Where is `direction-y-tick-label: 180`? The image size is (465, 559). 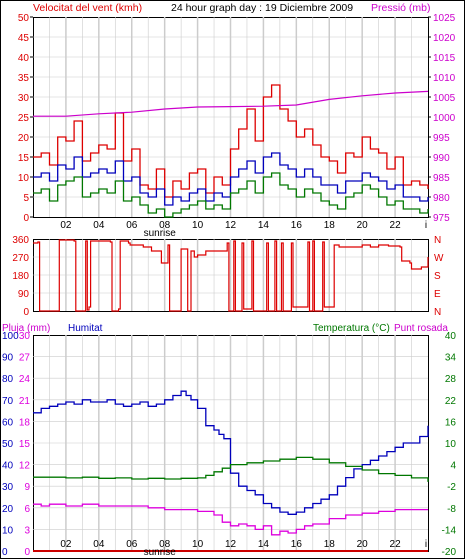
direction-y-tick-label: 180 is located at coordinates (20, 276).